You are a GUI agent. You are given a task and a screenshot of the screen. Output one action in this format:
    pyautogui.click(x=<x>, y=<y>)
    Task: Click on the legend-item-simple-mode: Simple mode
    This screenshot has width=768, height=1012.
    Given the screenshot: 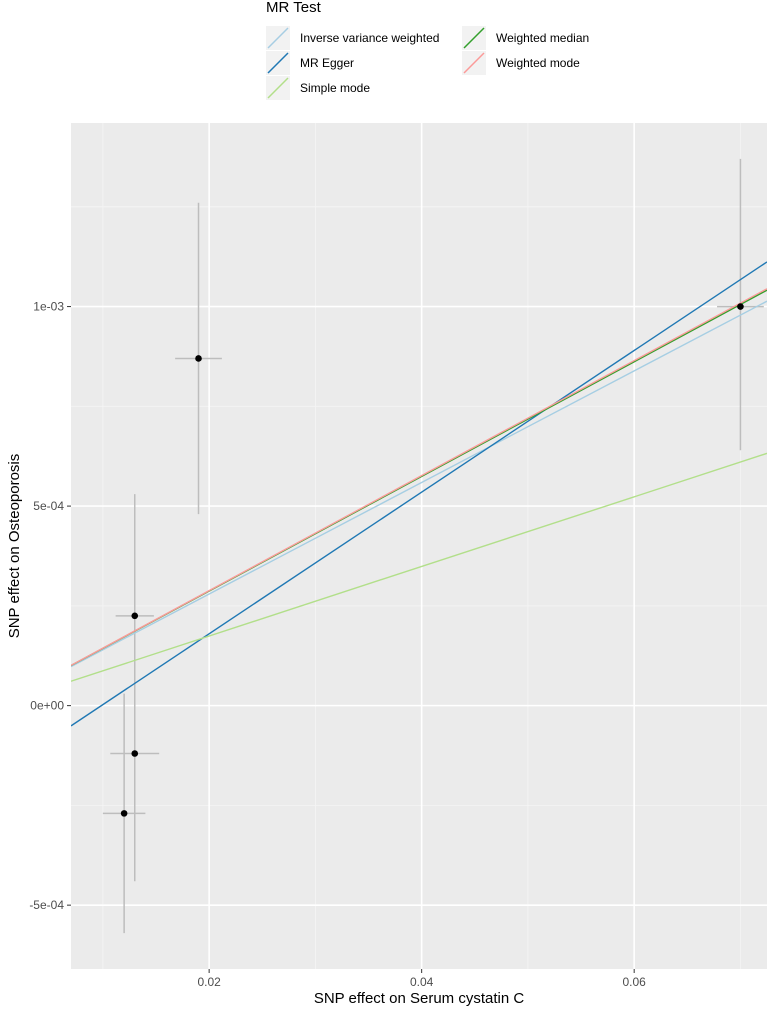 What is the action you would take?
    pyautogui.click(x=318, y=88)
    